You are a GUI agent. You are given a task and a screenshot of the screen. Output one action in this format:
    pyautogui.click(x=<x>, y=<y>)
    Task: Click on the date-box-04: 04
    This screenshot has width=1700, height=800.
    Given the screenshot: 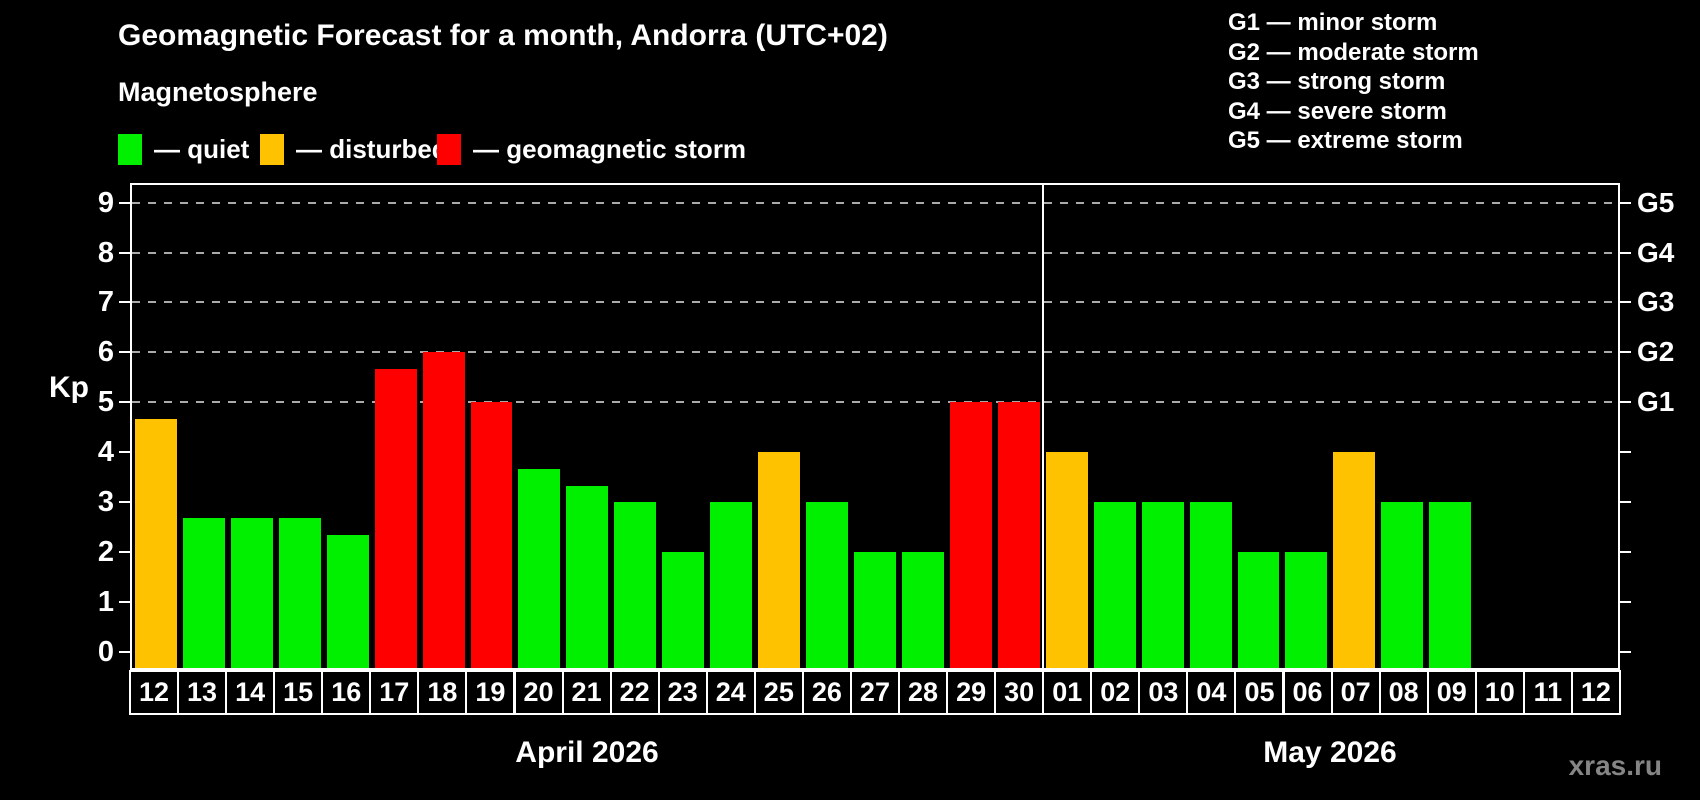 What is the action you would take?
    pyautogui.click(x=1211, y=692)
    